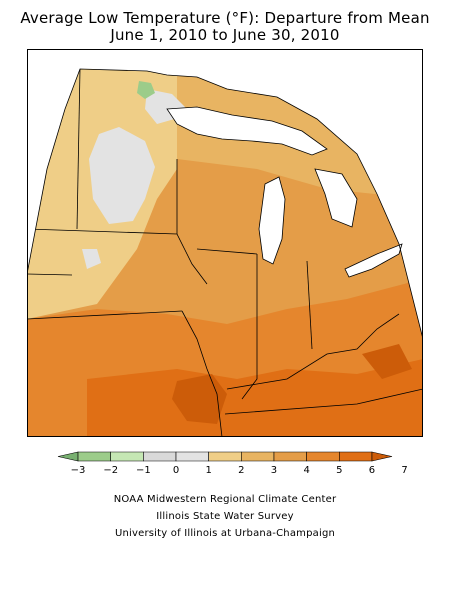 Image resolution: width=450 pixels, height=600 pixels. What do you see at coordinates (146, 90) in the screenshot?
I see `zone-neg2-to-neg1` at bounding box center [146, 90].